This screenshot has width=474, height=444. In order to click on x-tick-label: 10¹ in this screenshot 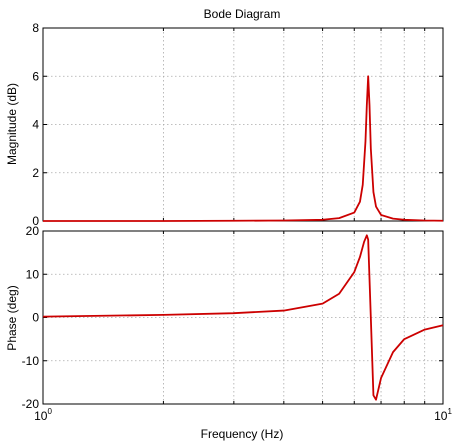, I will do `click(443, 415)`.